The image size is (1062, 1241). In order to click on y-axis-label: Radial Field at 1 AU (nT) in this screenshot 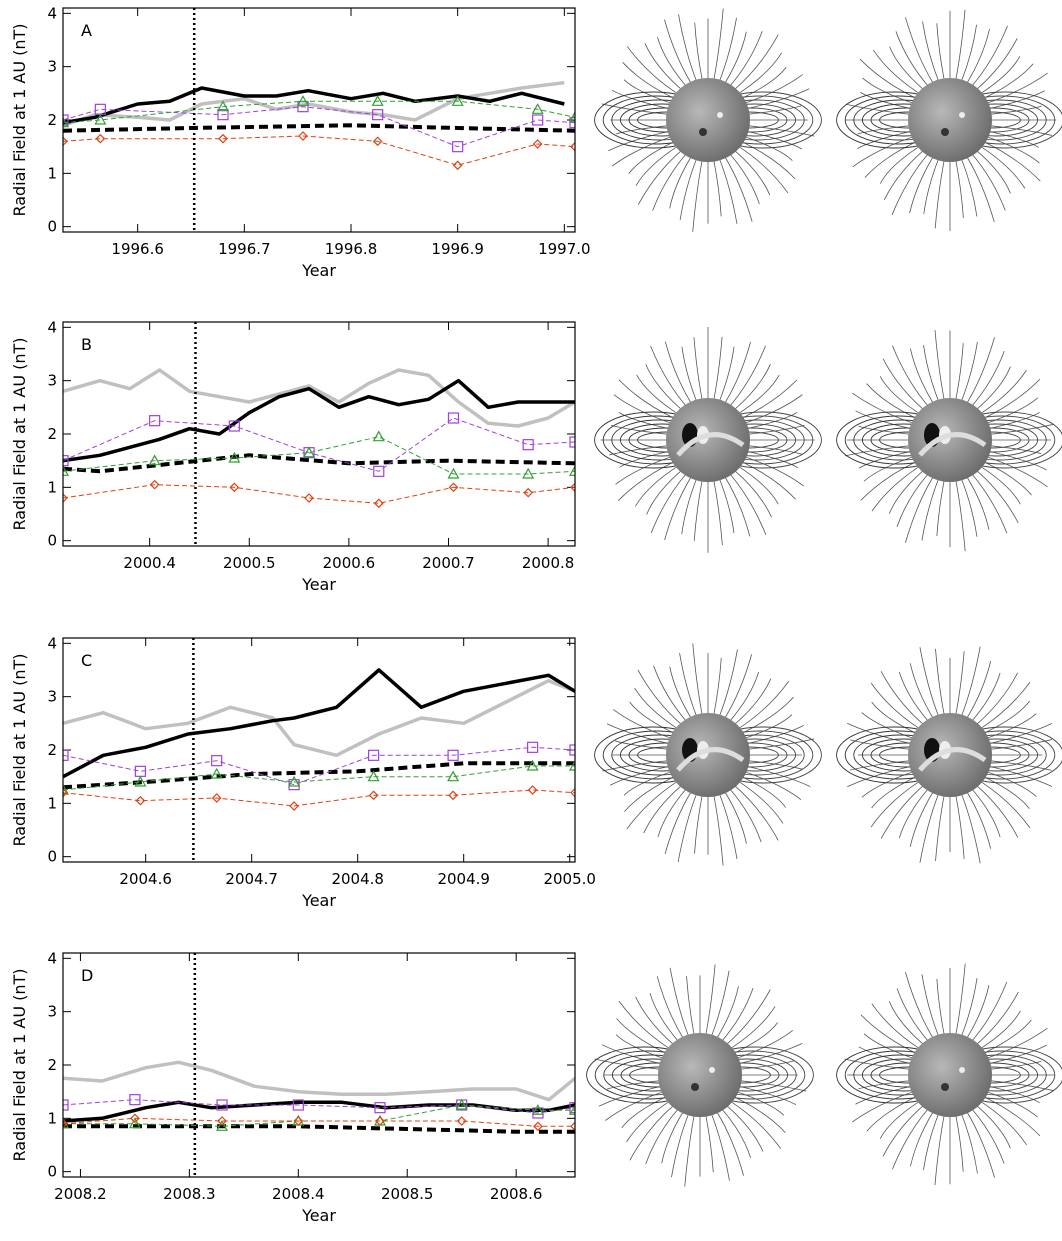, I will do `click(19, 1064)`.